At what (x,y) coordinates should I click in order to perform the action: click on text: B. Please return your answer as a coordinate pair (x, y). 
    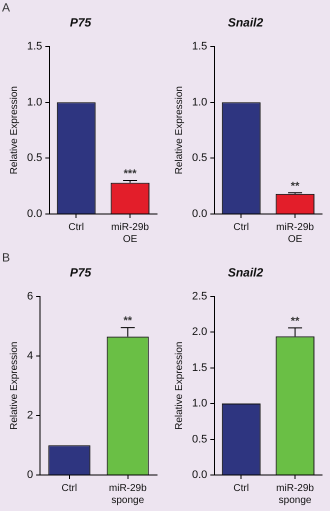
    Looking at the image, I should click on (6, 257).